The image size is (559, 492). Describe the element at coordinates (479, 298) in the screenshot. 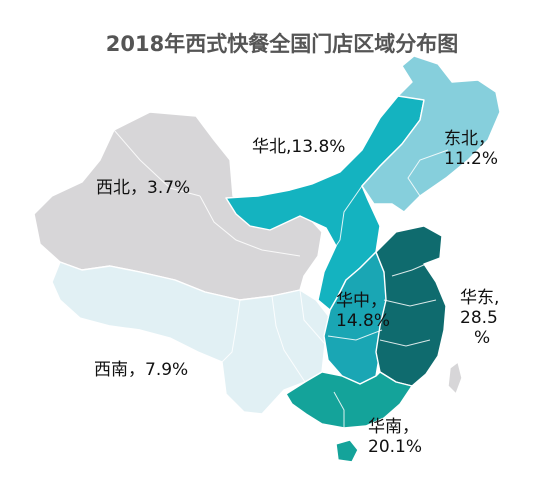

I see `label-east-line-1: 华东,` at that location.